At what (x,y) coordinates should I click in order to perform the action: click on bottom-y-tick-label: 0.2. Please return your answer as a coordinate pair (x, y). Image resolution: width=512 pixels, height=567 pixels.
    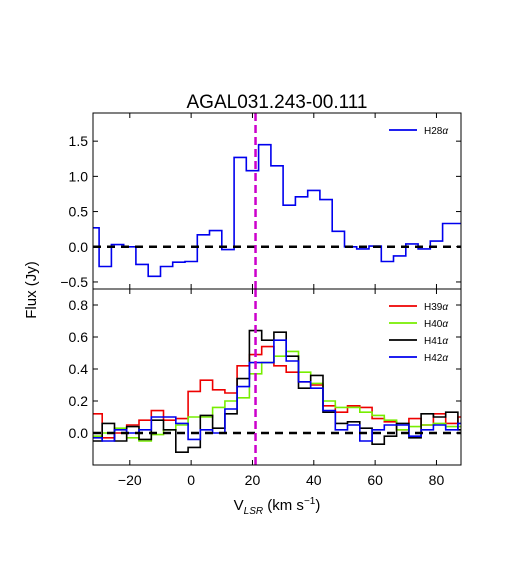
    Looking at the image, I should click on (79, 401).